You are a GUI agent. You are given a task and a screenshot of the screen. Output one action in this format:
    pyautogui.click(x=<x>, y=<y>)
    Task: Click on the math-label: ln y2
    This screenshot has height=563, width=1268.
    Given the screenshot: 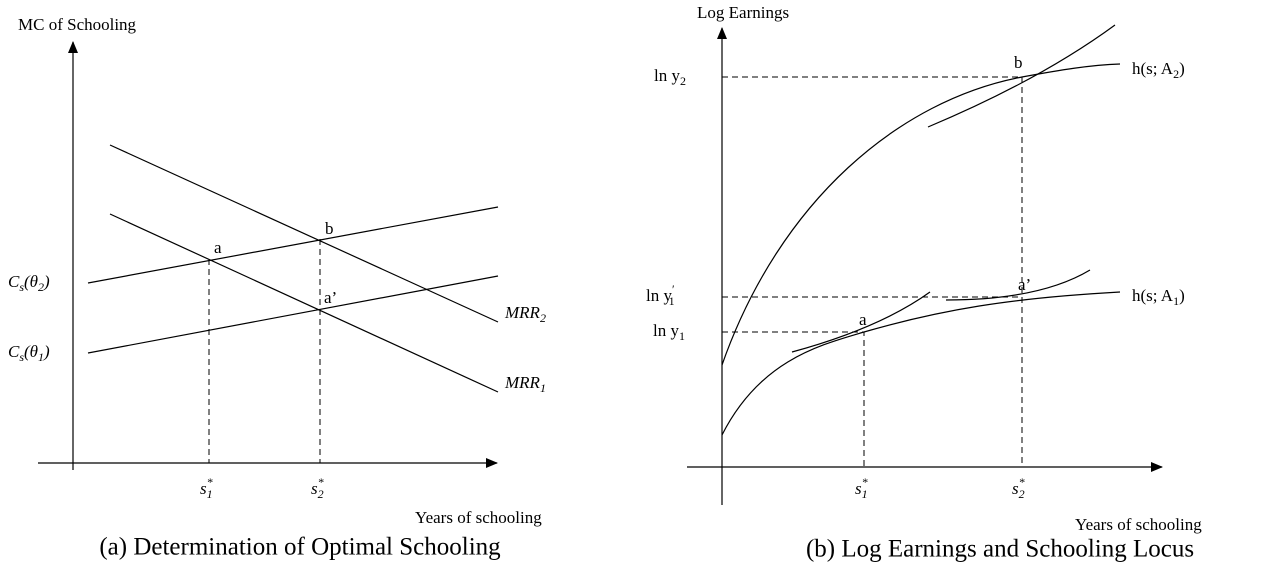 What is the action you would take?
    pyautogui.click(x=670, y=77)
    